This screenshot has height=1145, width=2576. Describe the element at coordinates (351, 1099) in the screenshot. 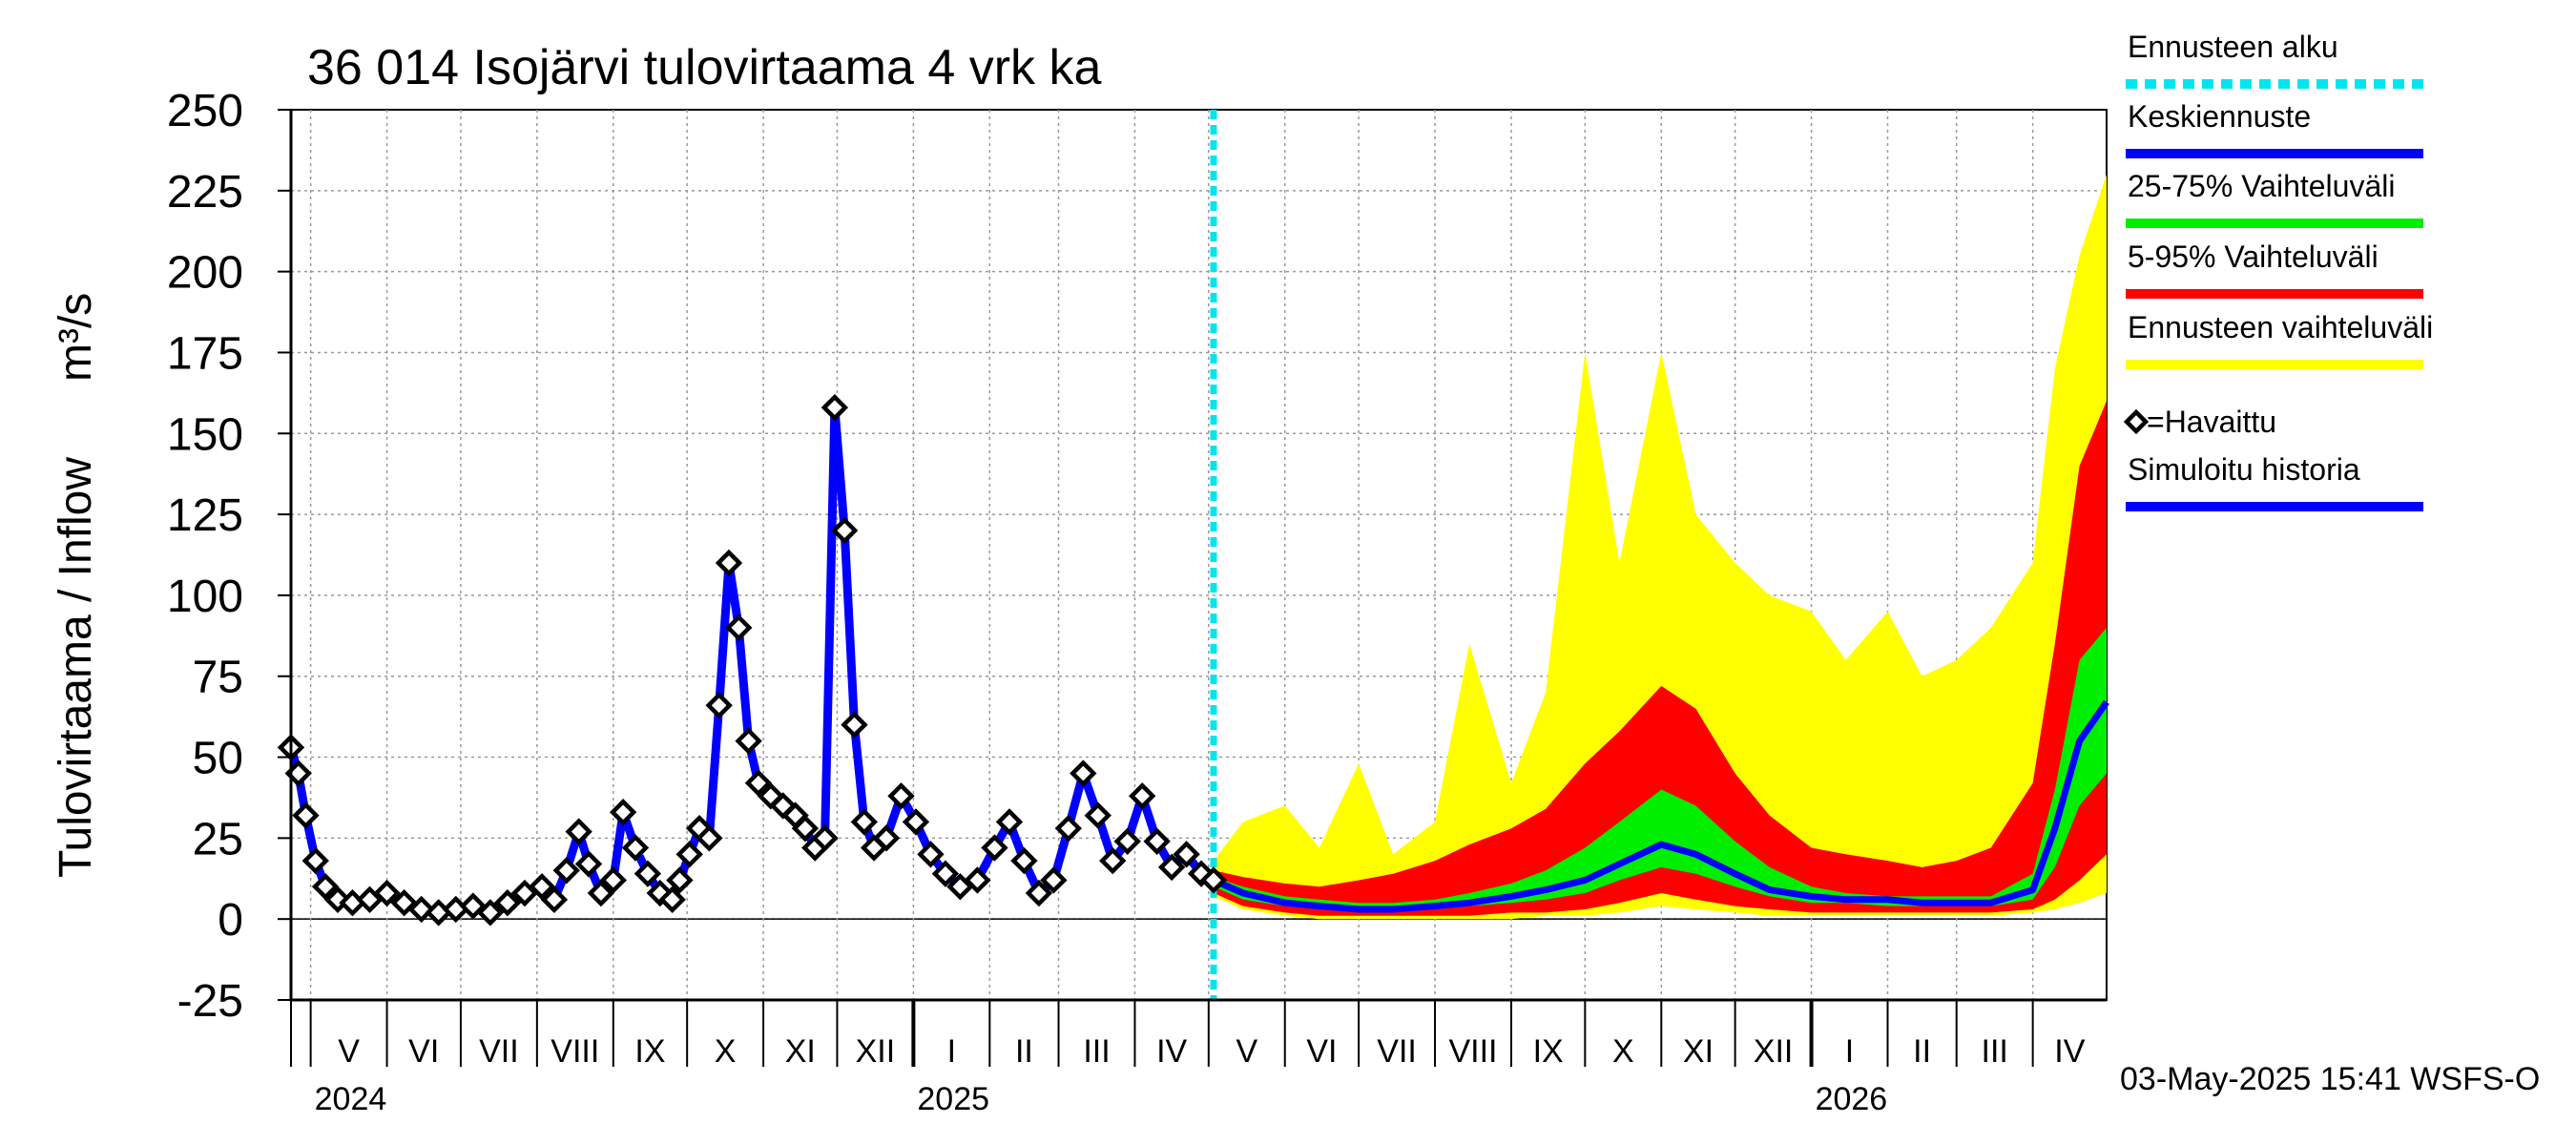

I see `year-label: 2024` at that location.